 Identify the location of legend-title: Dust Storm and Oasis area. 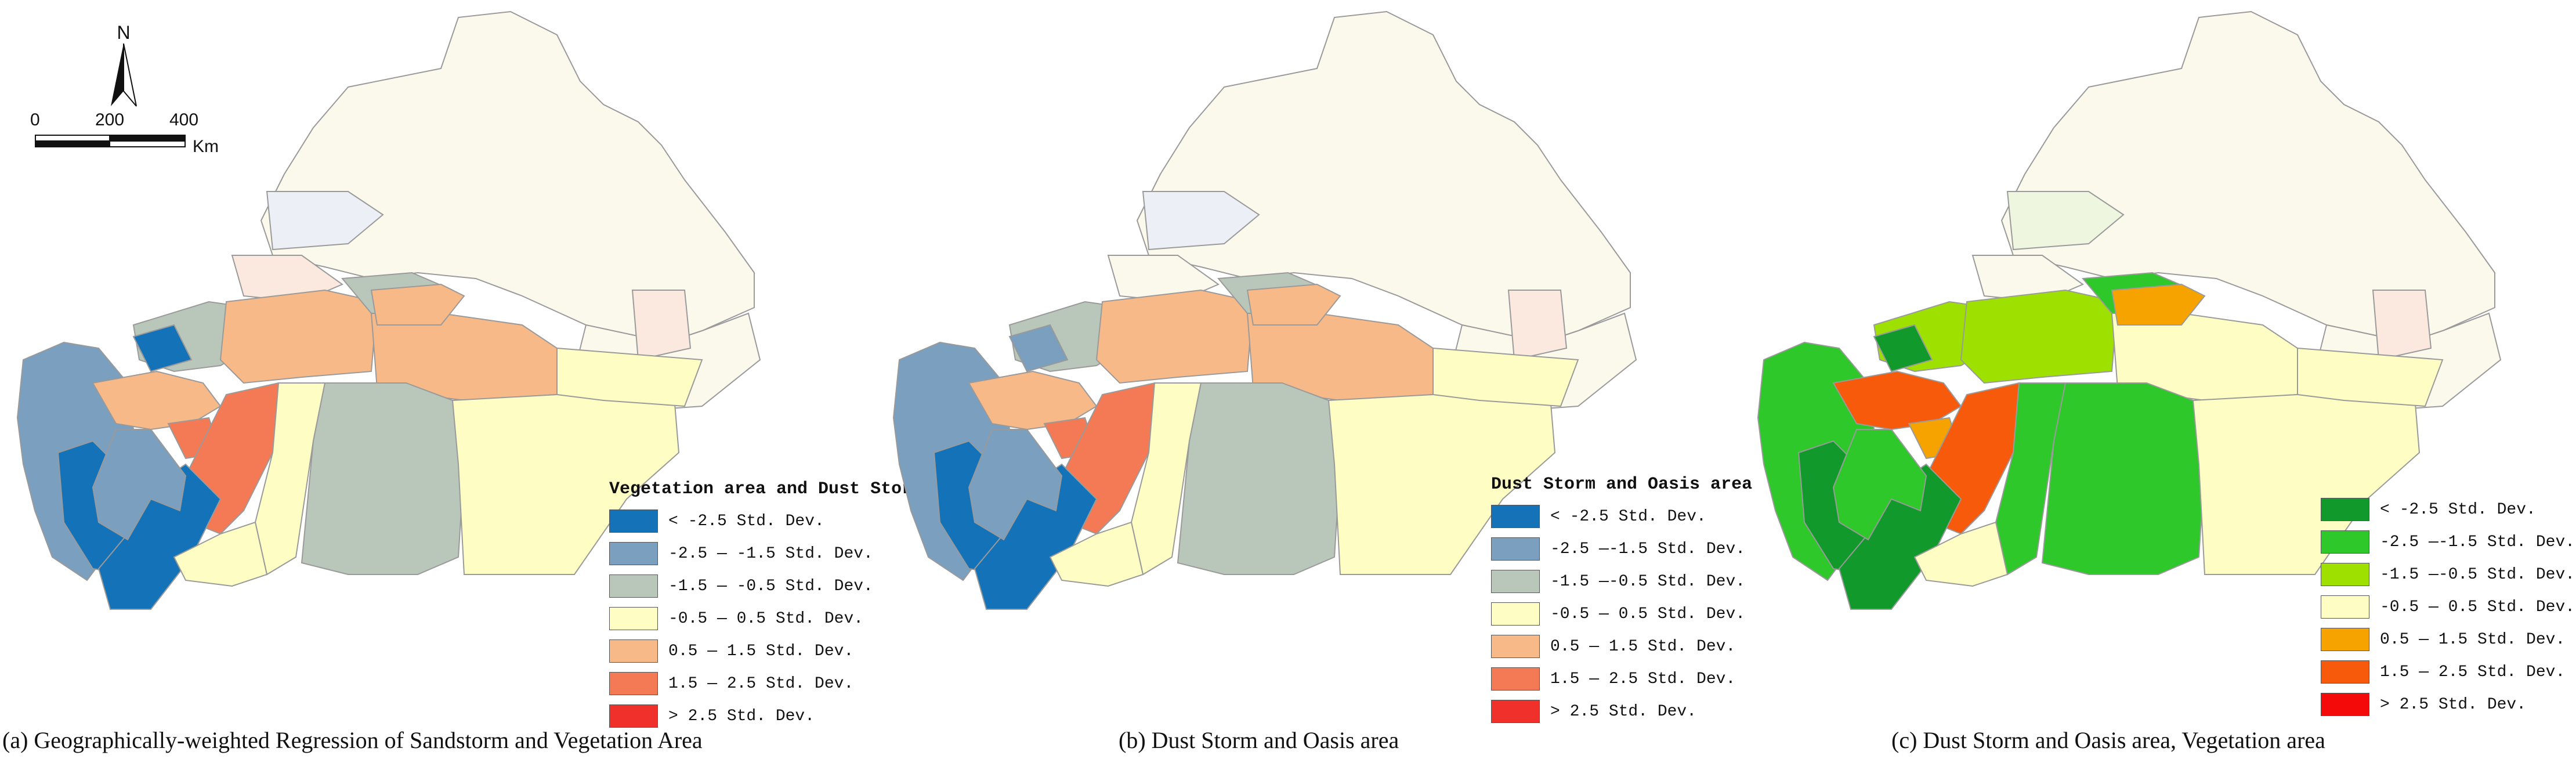
(1622, 485).